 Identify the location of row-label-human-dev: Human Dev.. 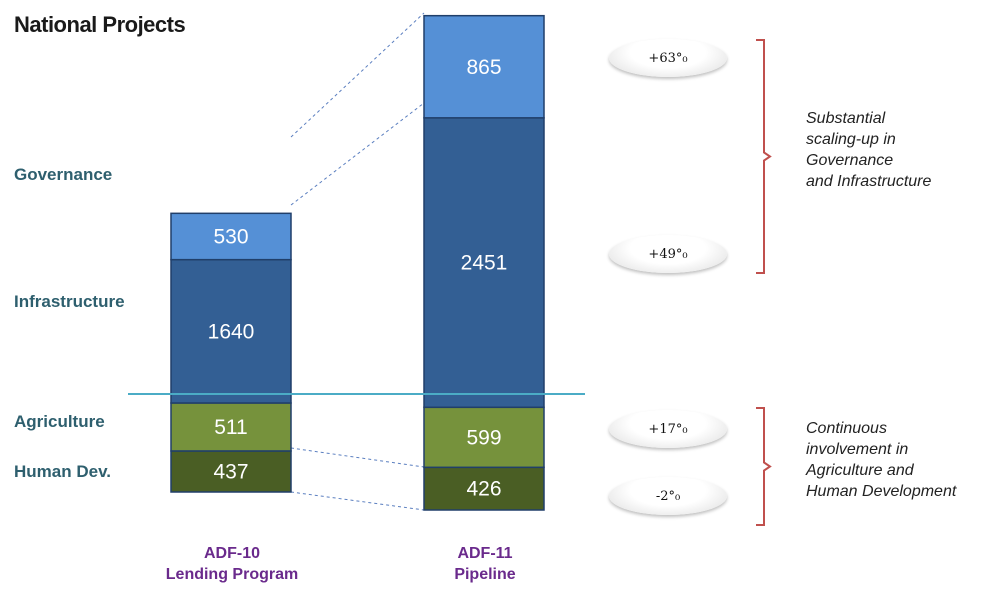
(62, 471).